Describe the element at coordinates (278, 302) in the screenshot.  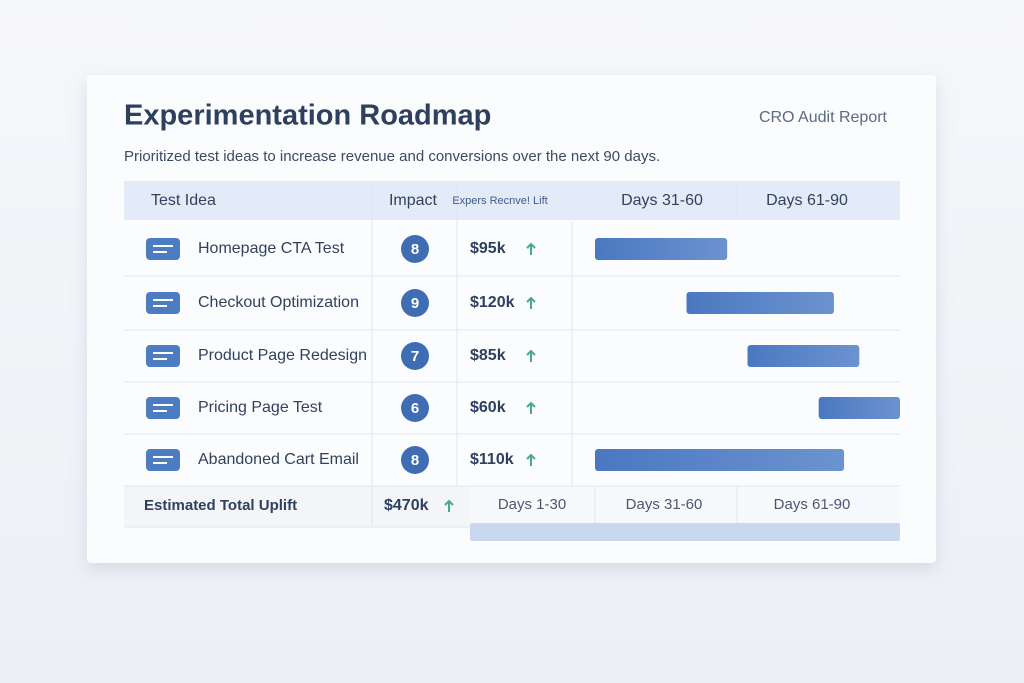
I see `test-idea: Checkout Optimization` at that location.